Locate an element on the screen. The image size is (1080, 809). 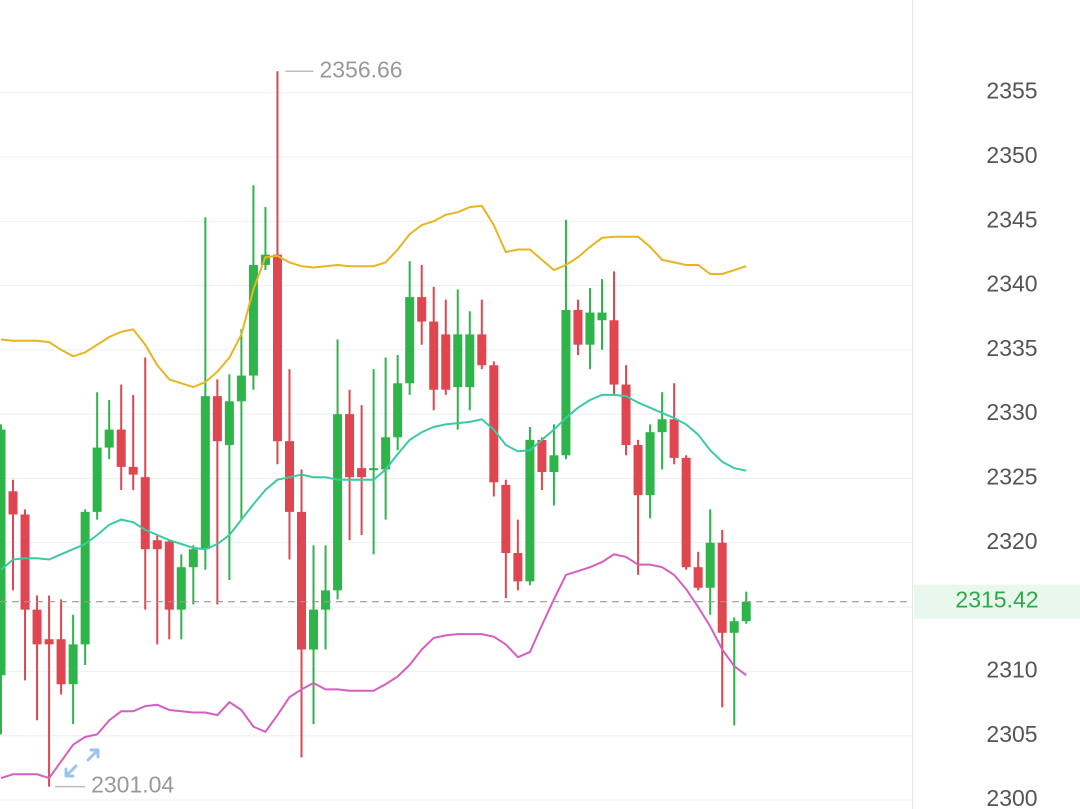
expand-icon is located at coordinates (82, 763).